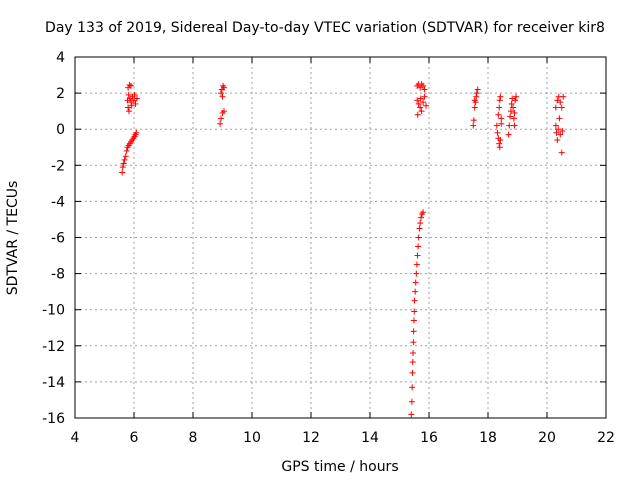 This screenshot has height=480, width=640. I want to click on x-tick-label: 16, so click(429, 438).